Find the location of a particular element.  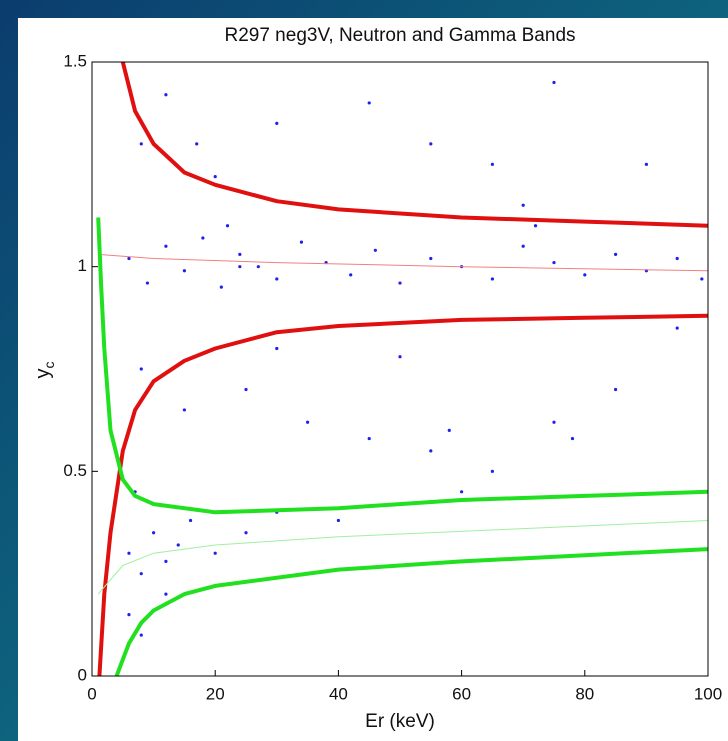

y-axis-label: yc is located at coordinates (44, 370).